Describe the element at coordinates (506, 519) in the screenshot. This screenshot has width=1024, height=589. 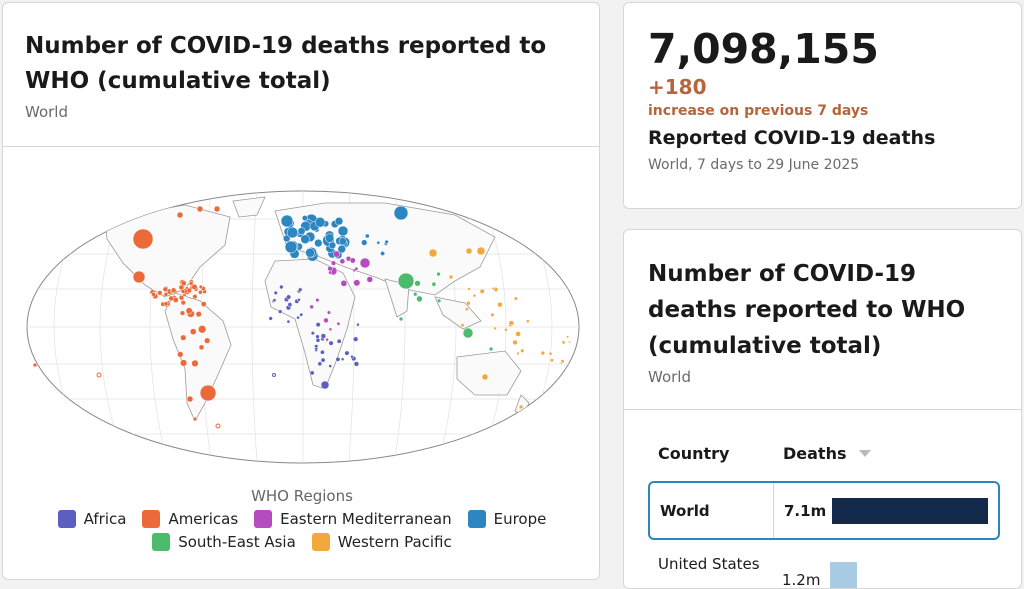
I see `legend-item-europe: Europe` at that location.